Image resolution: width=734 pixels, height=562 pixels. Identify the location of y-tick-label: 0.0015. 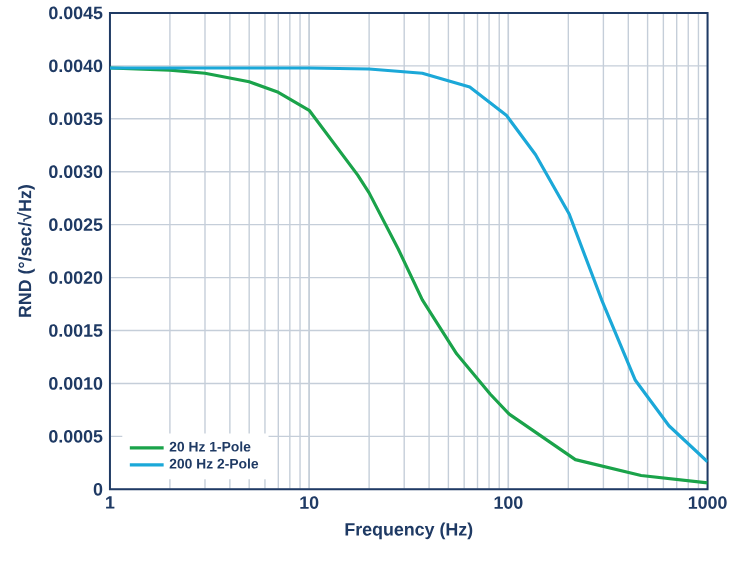
(76, 330).